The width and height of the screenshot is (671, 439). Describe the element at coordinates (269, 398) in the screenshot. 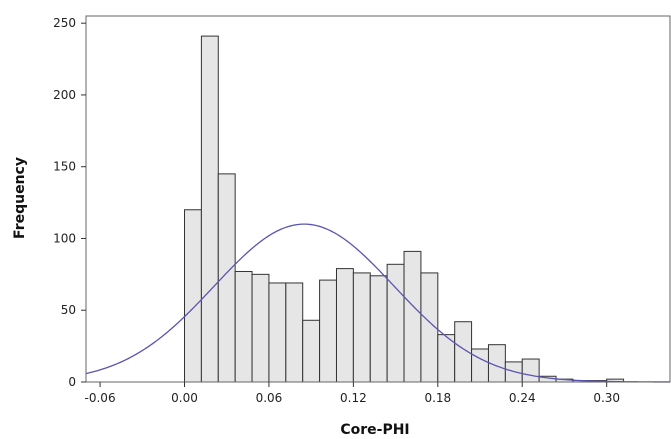

I see `x-tick-label: 0.06` at that location.